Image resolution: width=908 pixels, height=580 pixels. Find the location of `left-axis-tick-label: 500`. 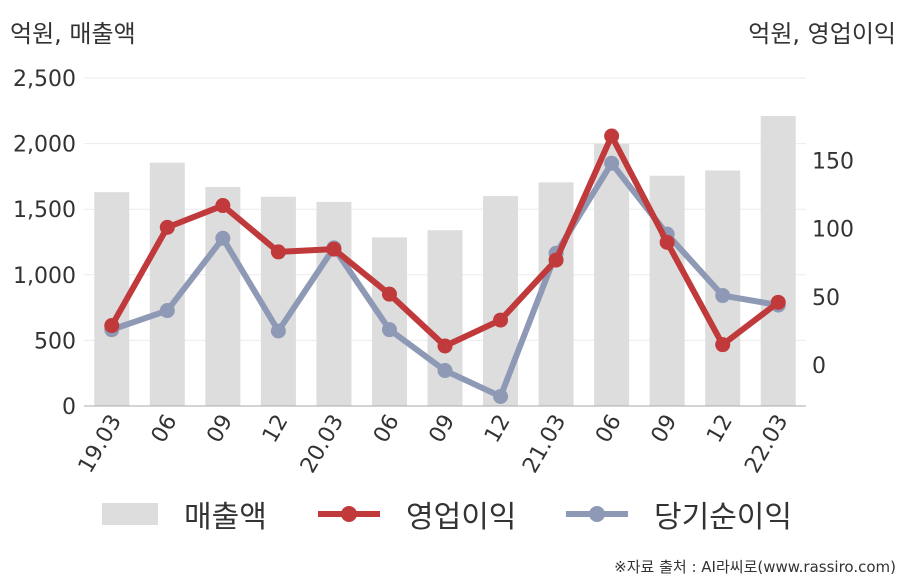

left-axis-tick-label: 500 is located at coordinates (55, 341).